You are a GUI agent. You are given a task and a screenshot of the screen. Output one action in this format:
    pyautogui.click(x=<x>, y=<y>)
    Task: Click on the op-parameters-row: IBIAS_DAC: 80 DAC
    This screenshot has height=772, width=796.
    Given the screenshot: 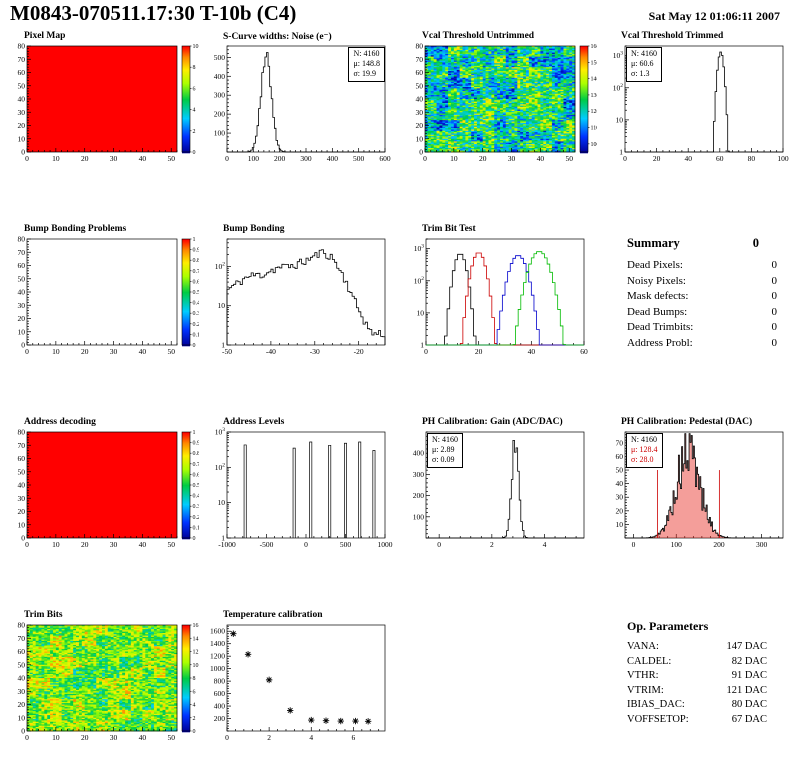 What is the action you would take?
    pyautogui.click(x=697, y=705)
    